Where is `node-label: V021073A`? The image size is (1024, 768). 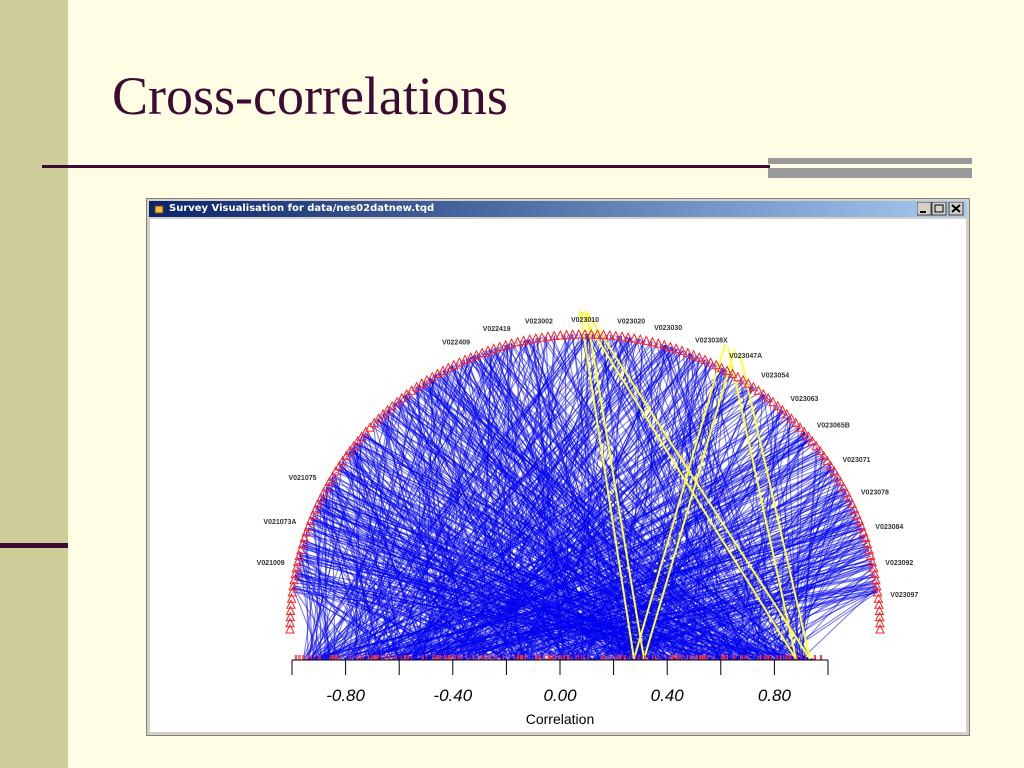
node-label: V021073A is located at coordinates (279, 522).